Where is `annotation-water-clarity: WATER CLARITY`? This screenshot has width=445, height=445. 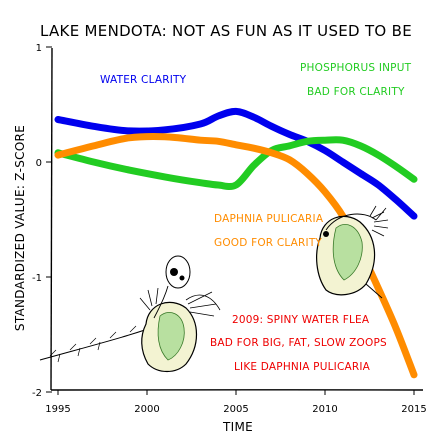
annotation-water-clarity: WATER CLARITY is located at coordinates (143, 80).